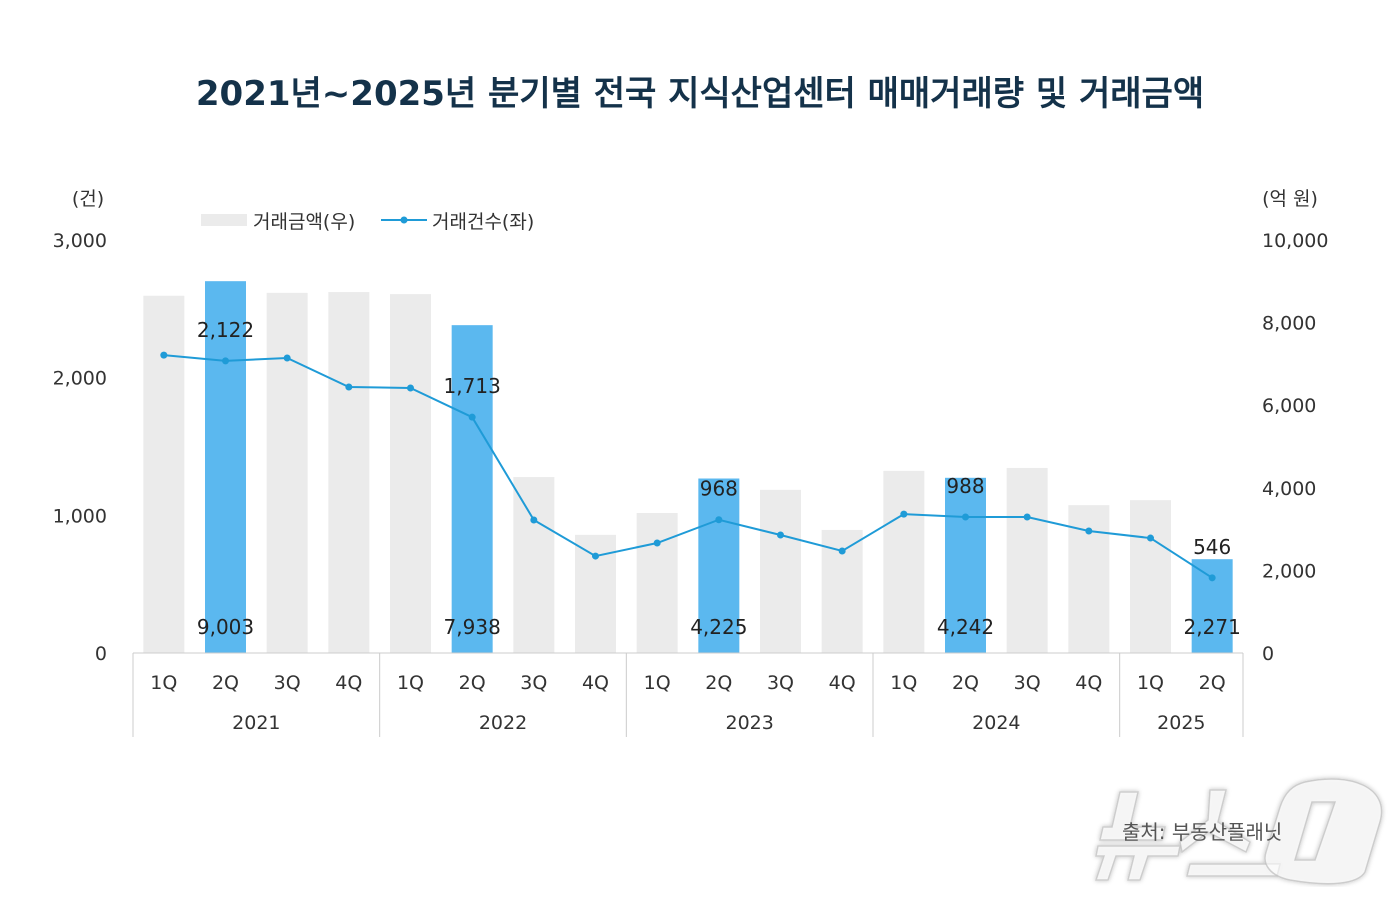 Image resolution: width=1400 pixels, height=903 pixels. What do you see at coordinates (404, 220) in the screenshot?
I see `legend-marker` at bounding box center [404, 220].